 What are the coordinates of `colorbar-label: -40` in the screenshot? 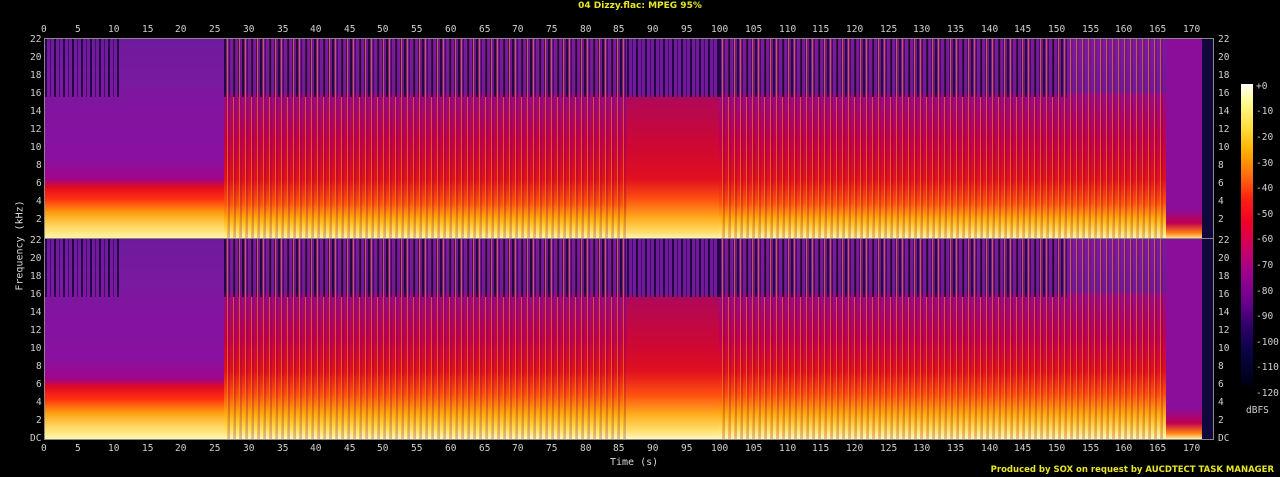 It's located at (1265, 188).